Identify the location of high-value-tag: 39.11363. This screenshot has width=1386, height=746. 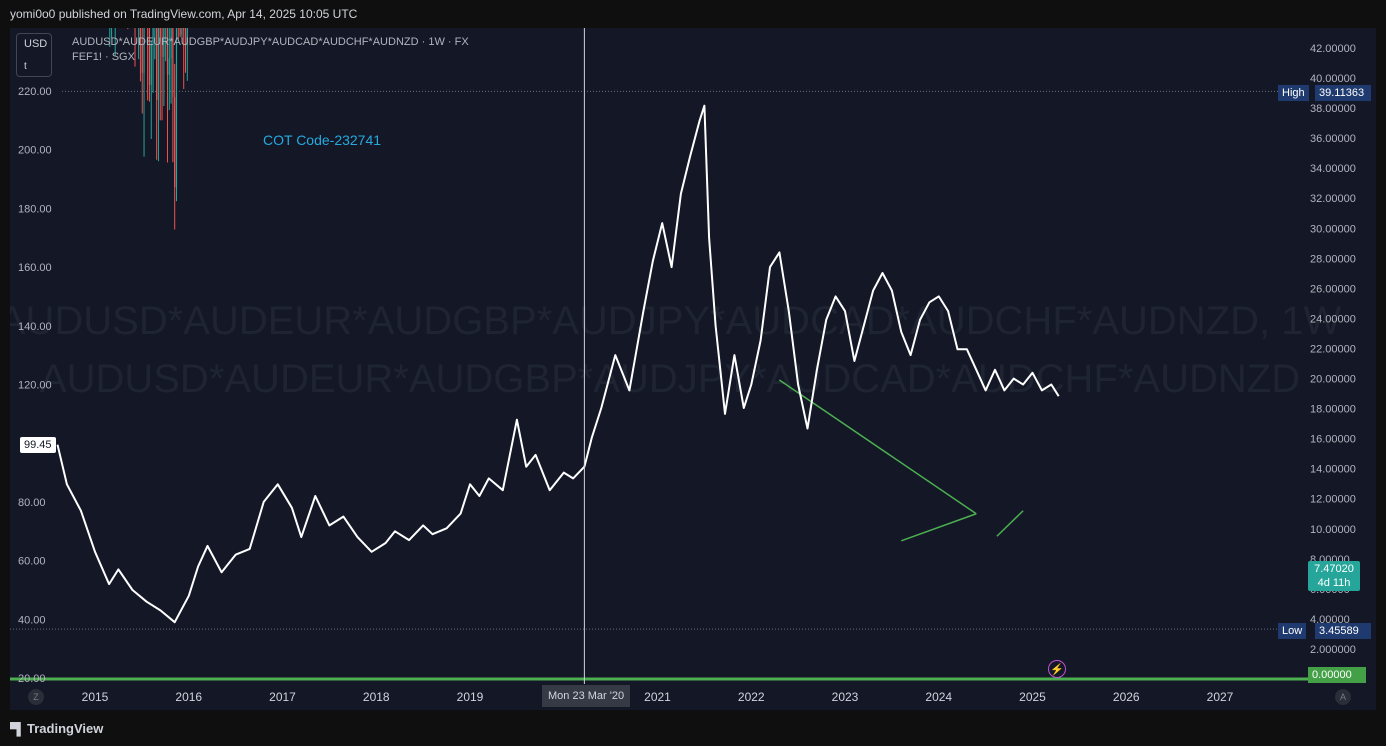
(1343, 93).